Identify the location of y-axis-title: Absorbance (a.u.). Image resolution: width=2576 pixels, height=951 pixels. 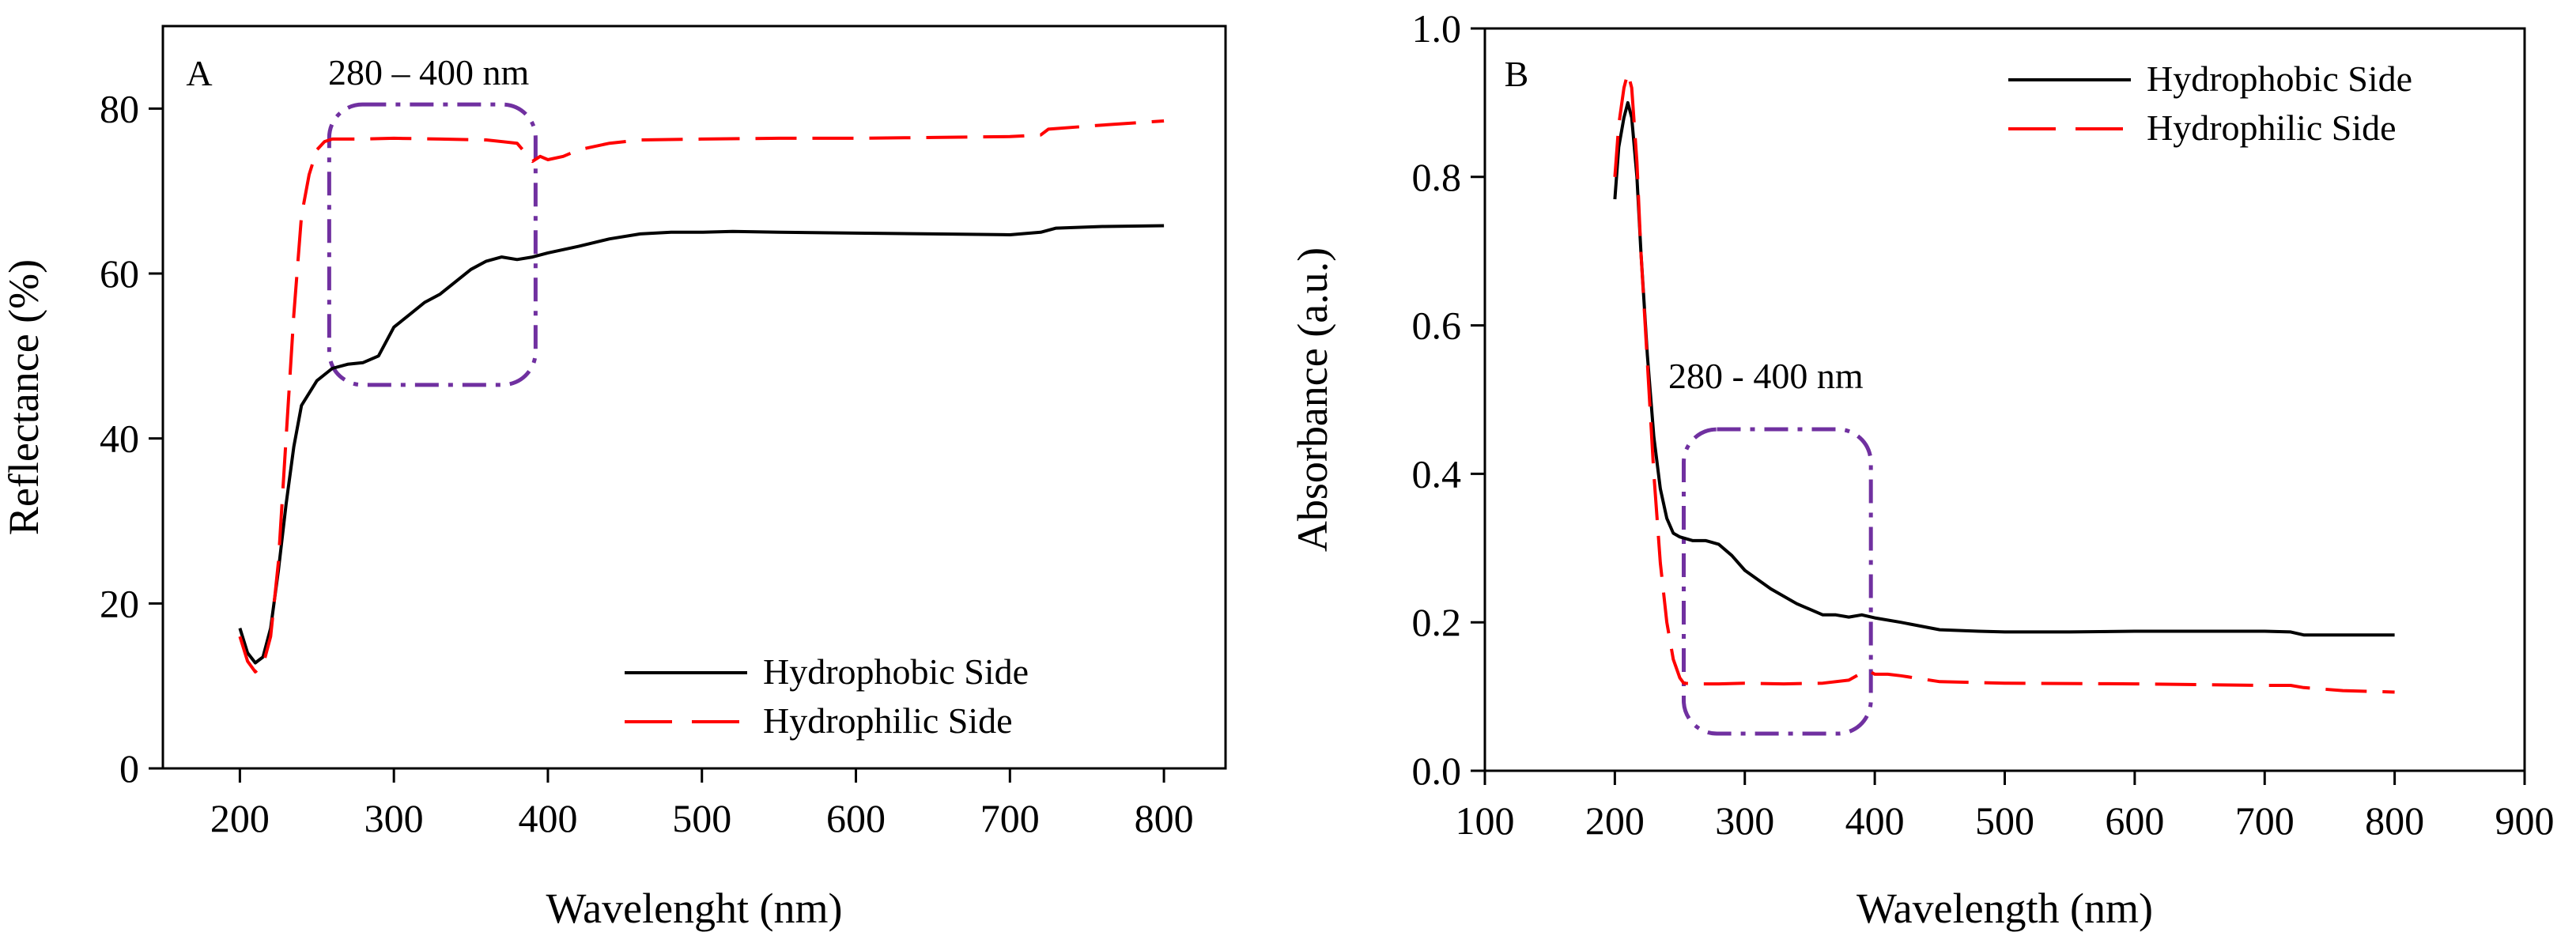
(1312, 399).